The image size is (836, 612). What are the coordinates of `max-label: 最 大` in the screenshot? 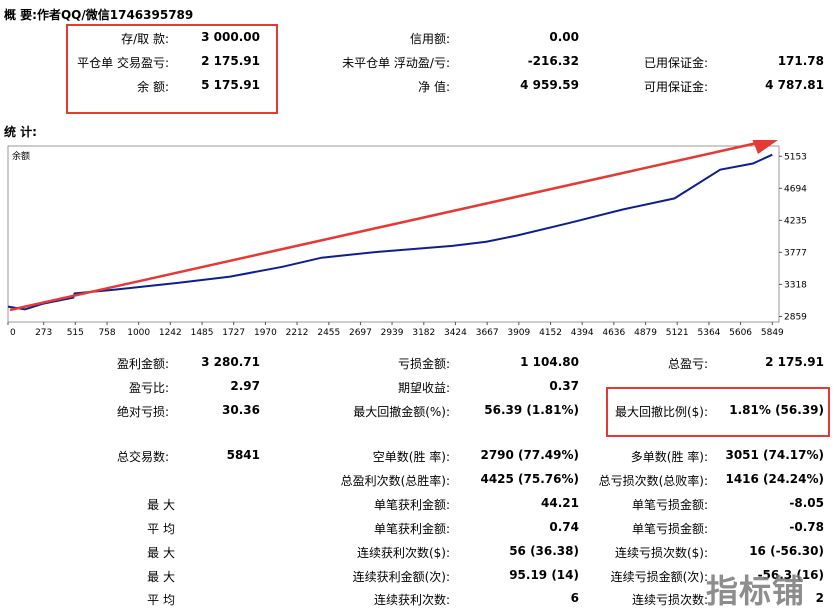 It's located at (161, 553).